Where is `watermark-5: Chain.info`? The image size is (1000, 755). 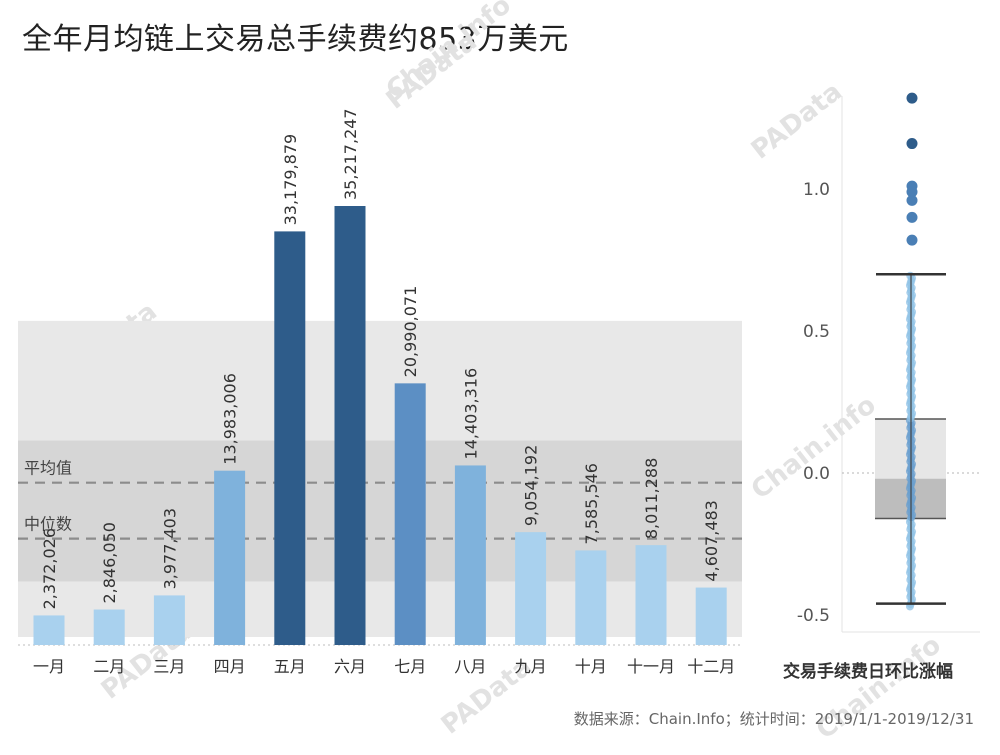 watermark-5: Chain.info is located at coordinates (449, 53).